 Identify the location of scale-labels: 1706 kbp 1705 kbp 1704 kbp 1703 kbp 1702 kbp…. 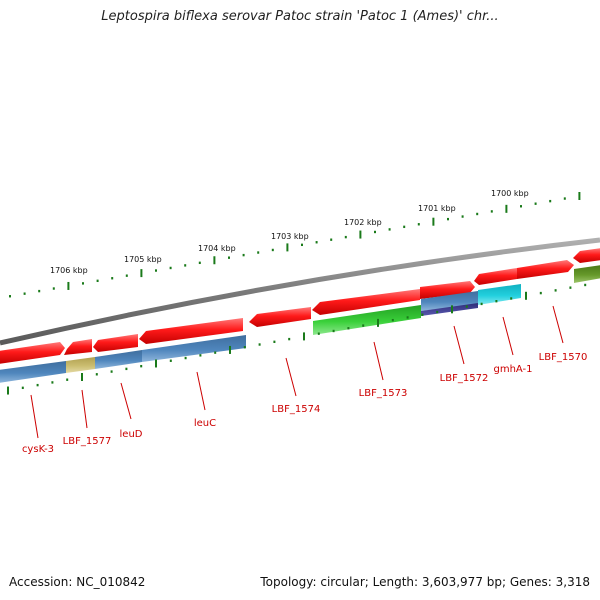
(289, 232).